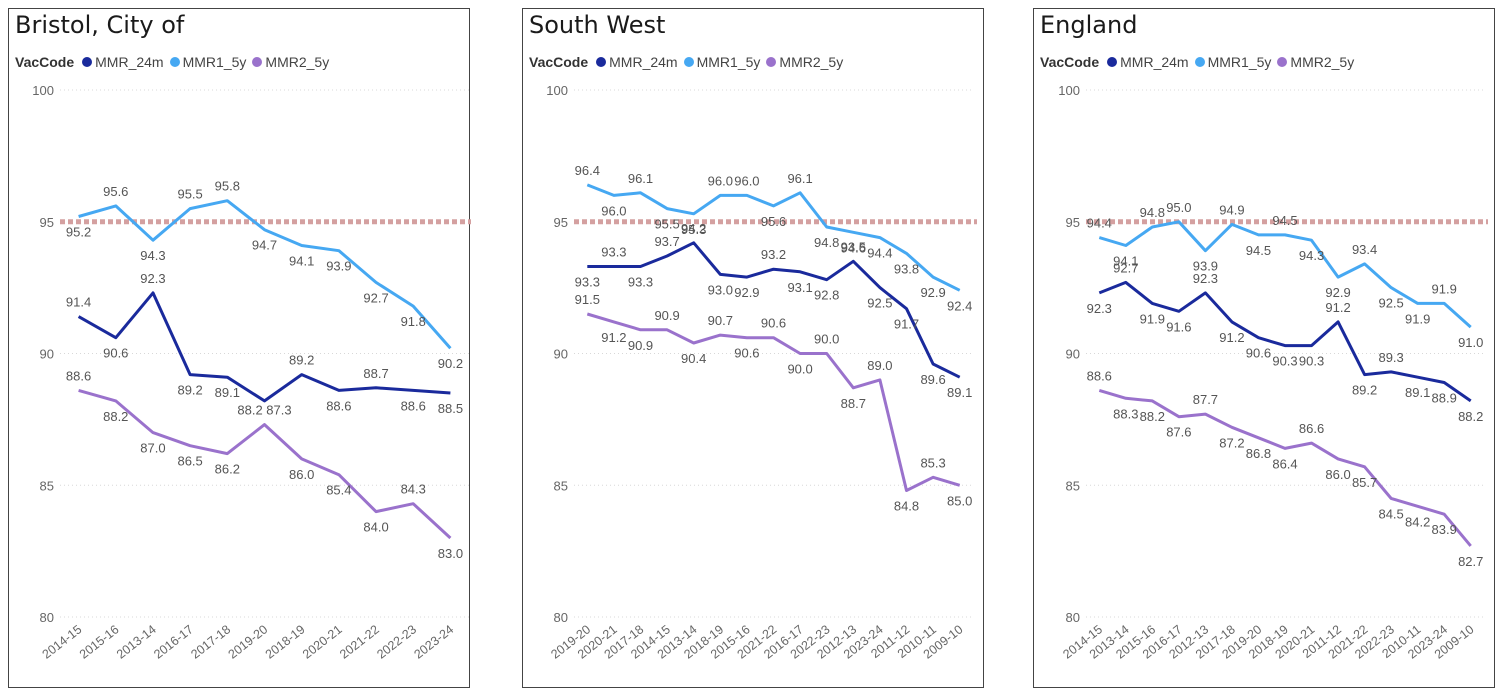 The image size is (1502, 689). I want to click on data-label: 86.0, so click(301, 474).